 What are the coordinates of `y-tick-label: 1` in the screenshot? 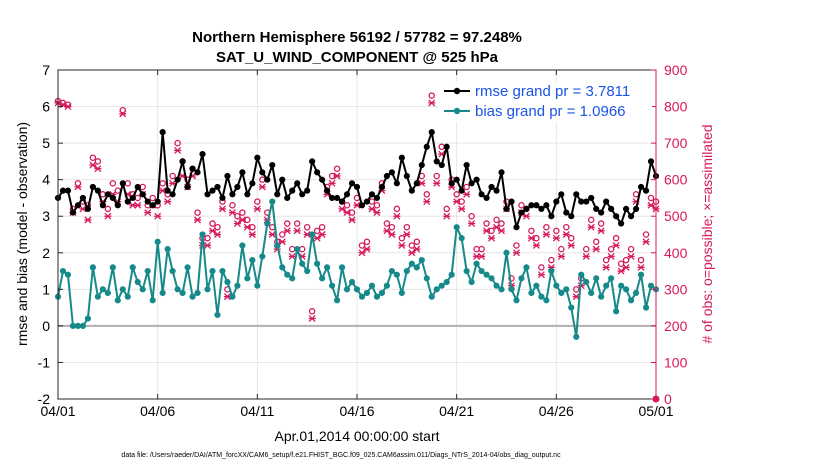 It's located at (46, 289).